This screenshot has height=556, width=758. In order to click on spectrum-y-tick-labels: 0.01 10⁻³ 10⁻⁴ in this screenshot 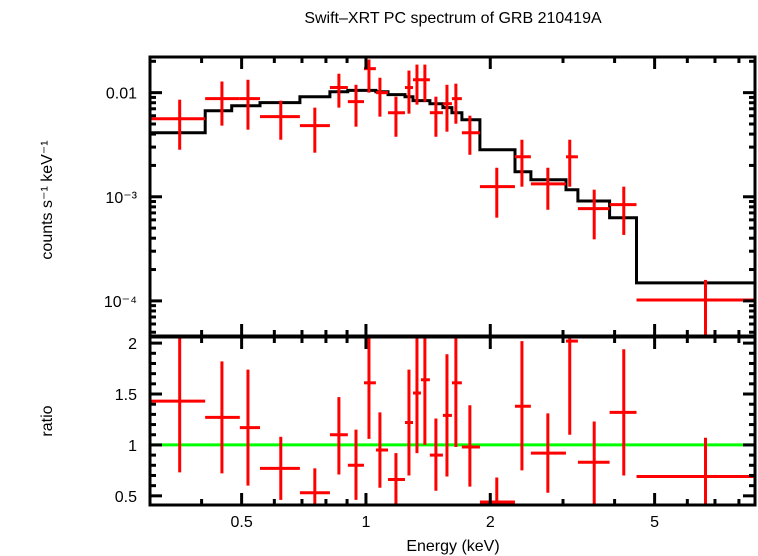, I will do `click(121, 198)`.